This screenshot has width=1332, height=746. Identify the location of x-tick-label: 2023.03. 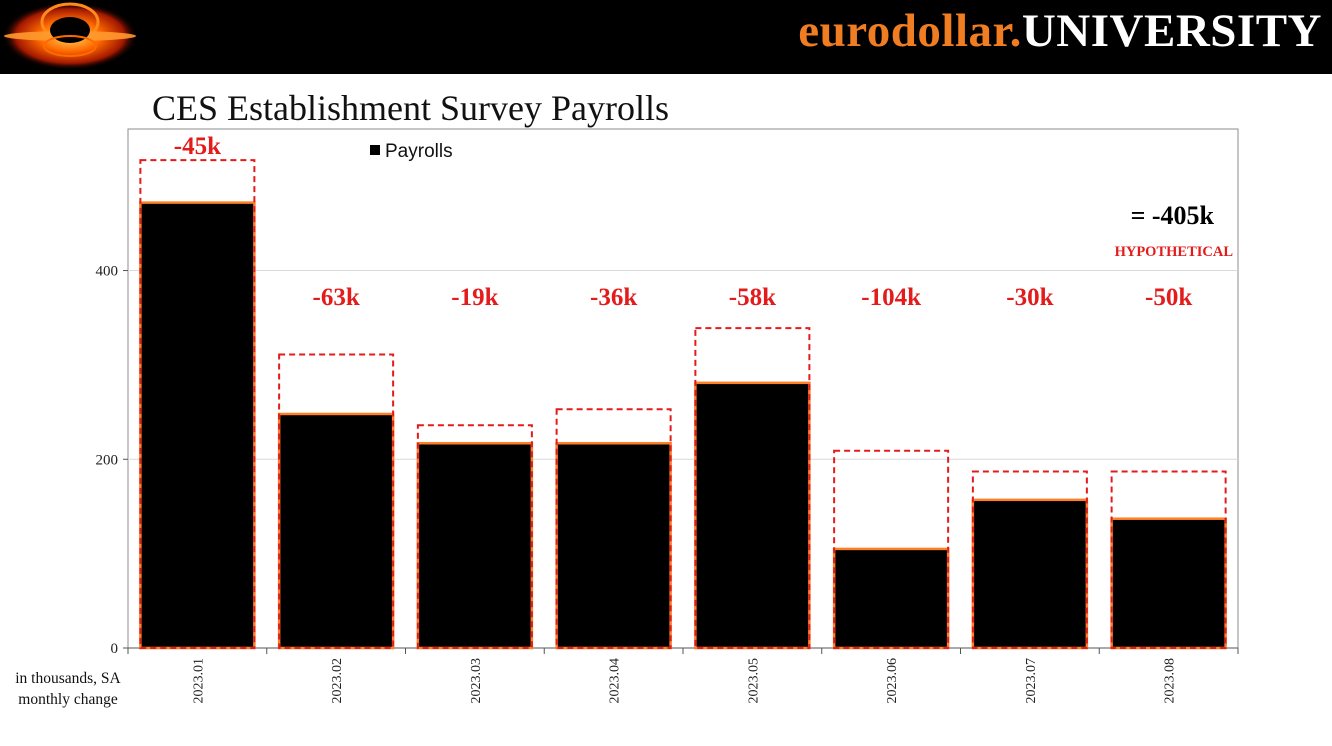
(476, 681).